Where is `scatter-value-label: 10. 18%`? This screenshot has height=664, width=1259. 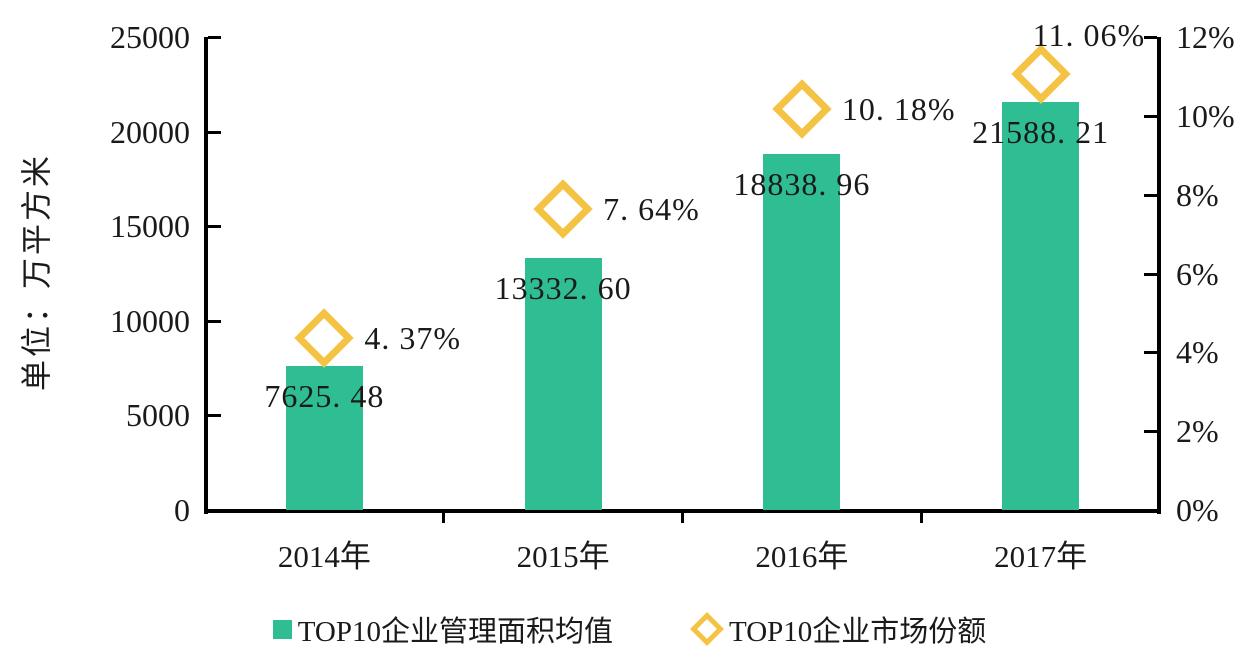
scatter-value-label: 10. 18% is located at coordinates (898, 108).